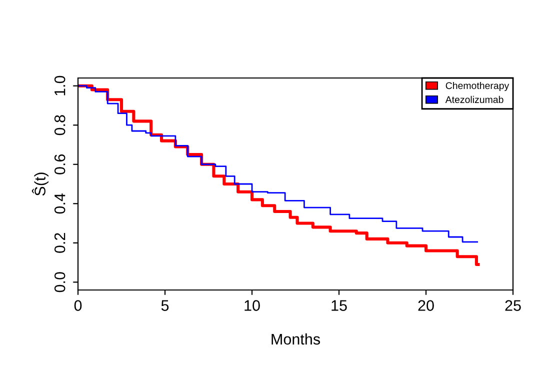 This screenshot has width=553, height=388. What do you see at coordinates (296, 339) in the screenshot?
I see `x-axis-title: Months` at bounding box center [296, 339].